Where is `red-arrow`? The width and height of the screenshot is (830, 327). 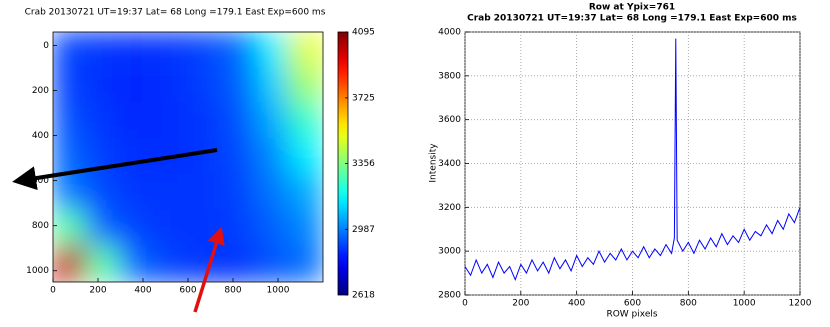 red-arrow is located at coordinates (209, 269).